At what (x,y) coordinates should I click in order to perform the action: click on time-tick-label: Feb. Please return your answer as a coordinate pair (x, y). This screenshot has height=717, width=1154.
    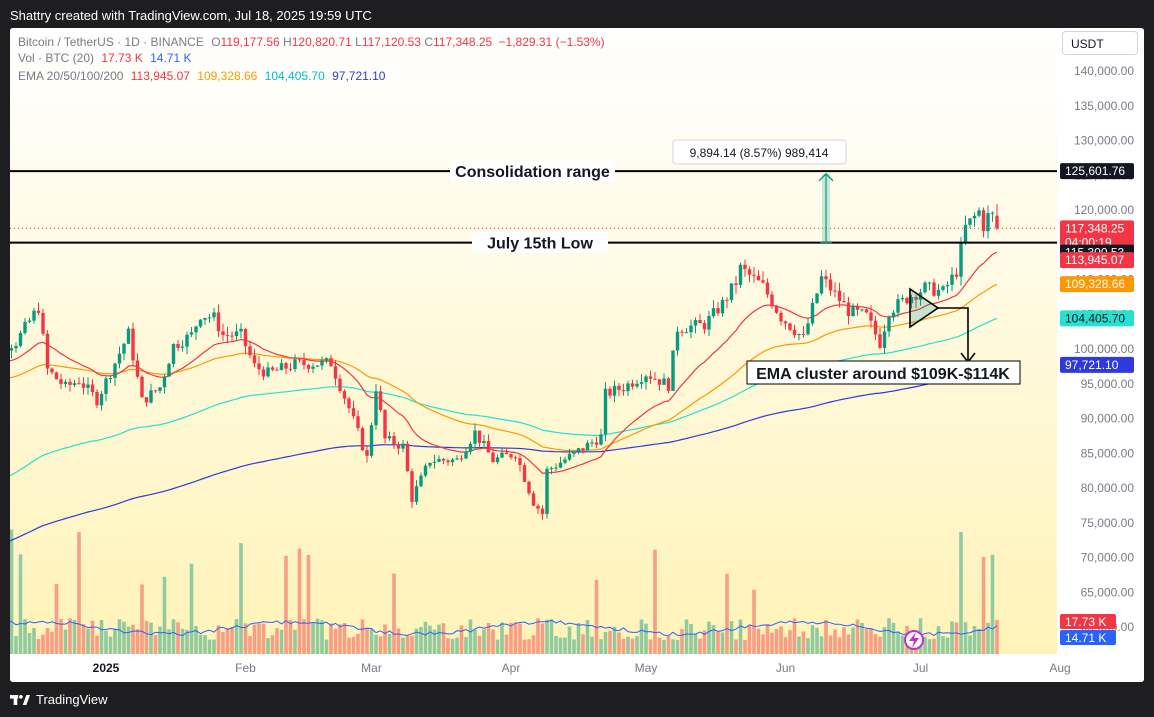
    Looking at the image, I should click on (245, 668).